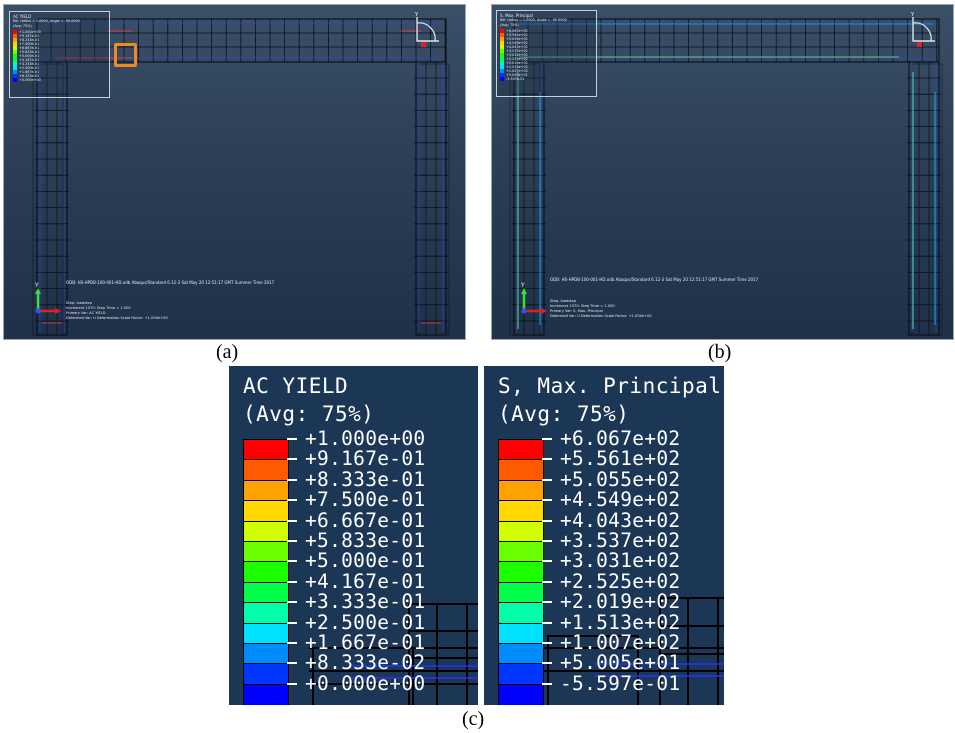 Image resolution: width=955 pixels, height=733 pixels. What do you see at coordinates (22, 26) in the screenshot?
I see `legend-avg-a: (Avg: 75%)` at bounding box center [22, 26].